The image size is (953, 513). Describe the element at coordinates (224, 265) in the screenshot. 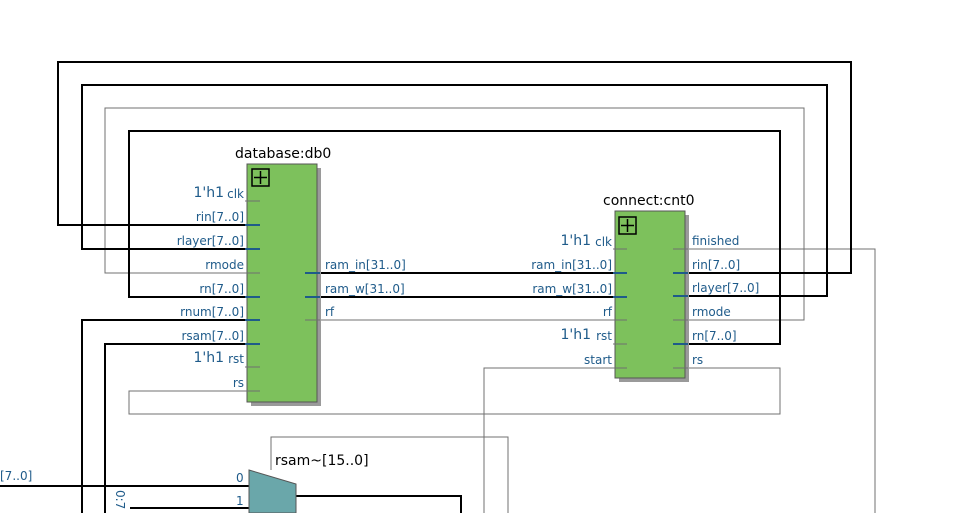

I see `db0-port-rmode: rmode` at that location.